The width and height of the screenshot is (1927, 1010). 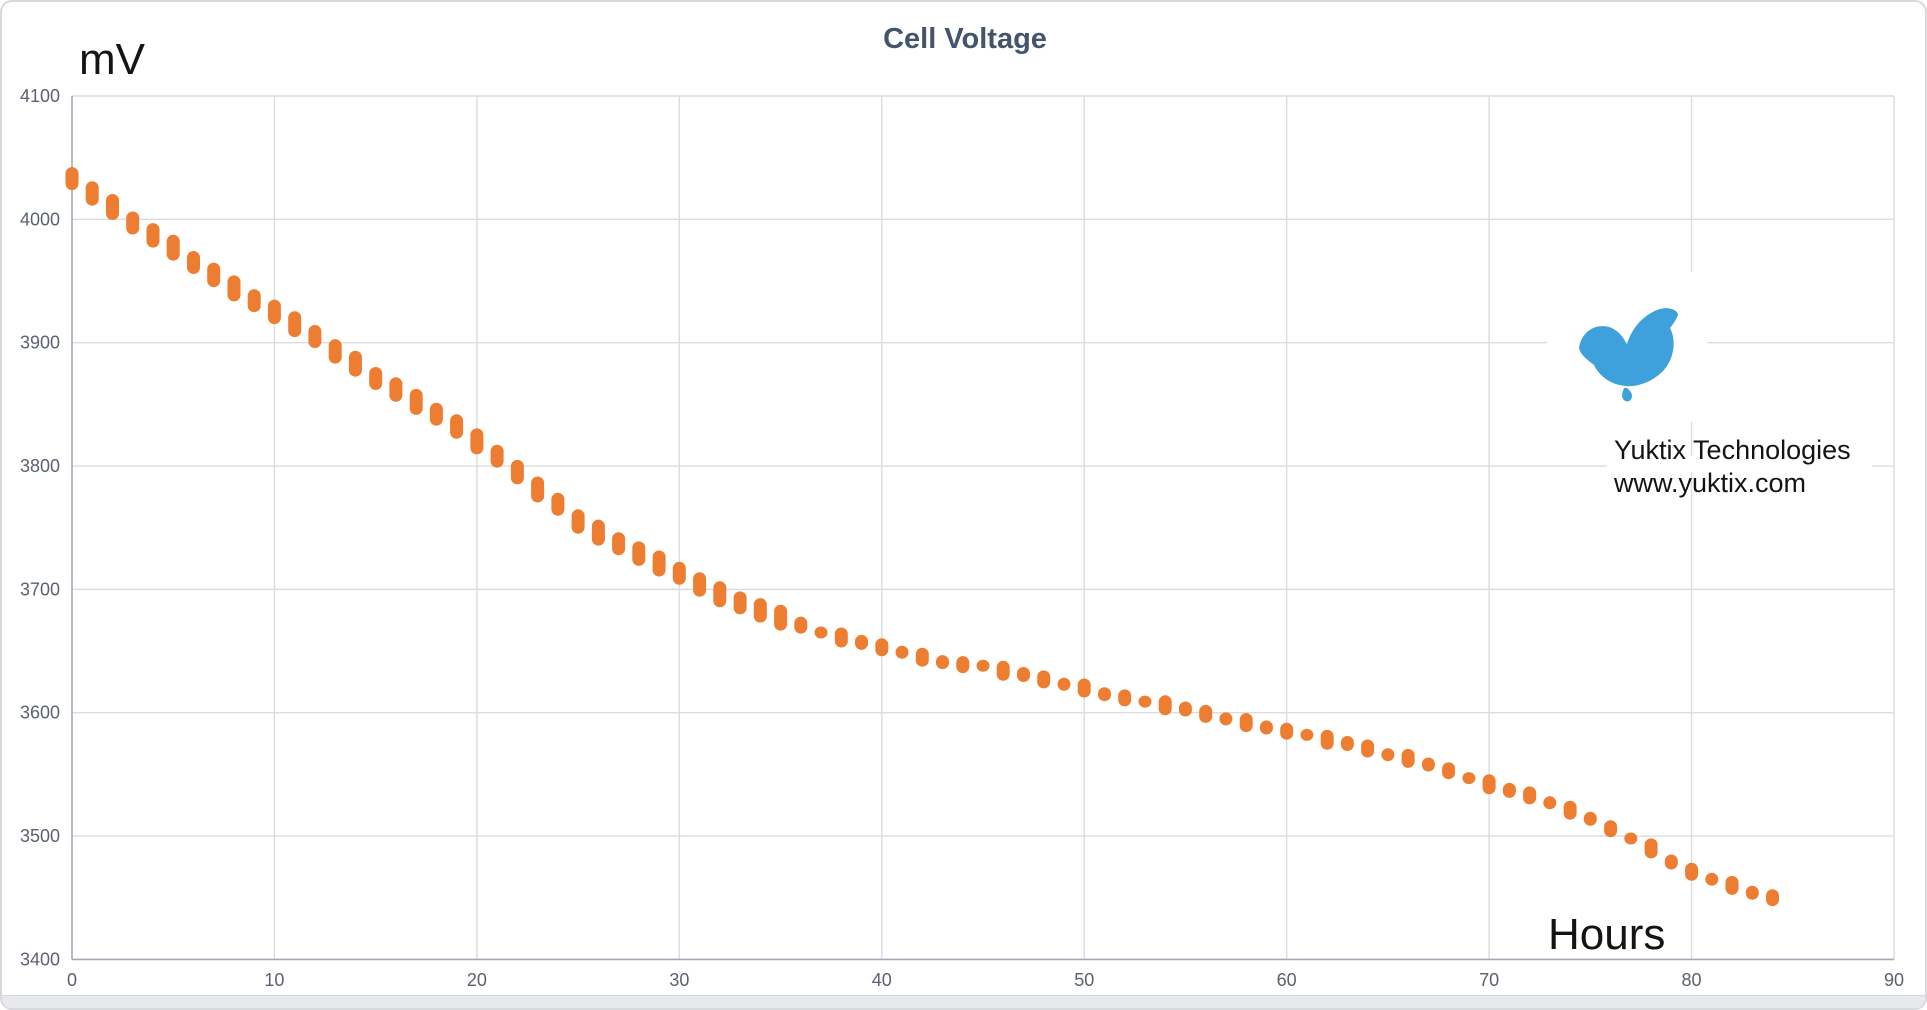 I want to click on yuktix-bird-logo-icon, so click(x=1628, y=355).